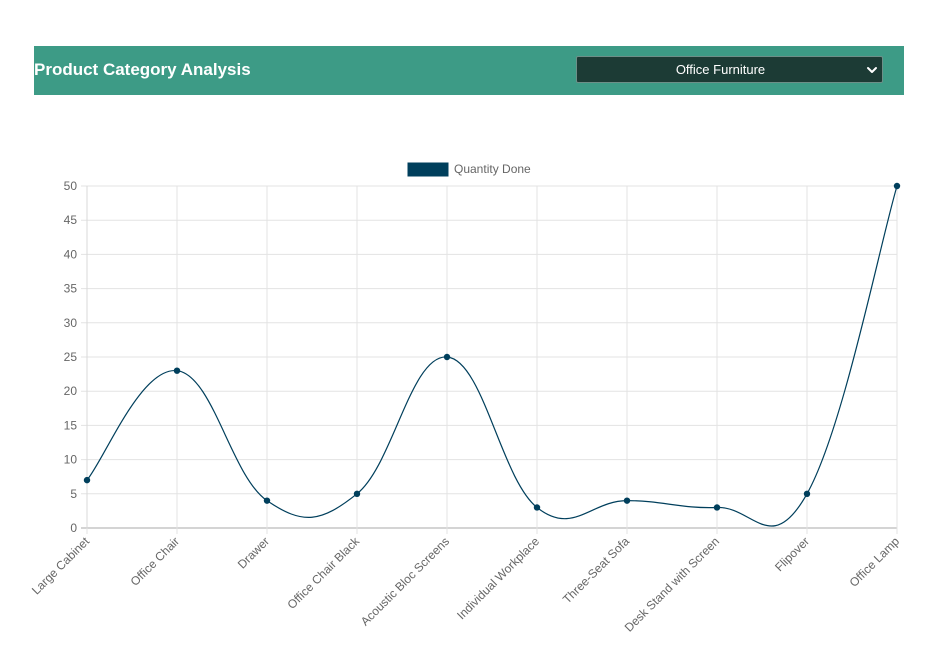 The image size is (951, 669). I want to click on x-tick-label: Office Chair Black, so click(323, 573).